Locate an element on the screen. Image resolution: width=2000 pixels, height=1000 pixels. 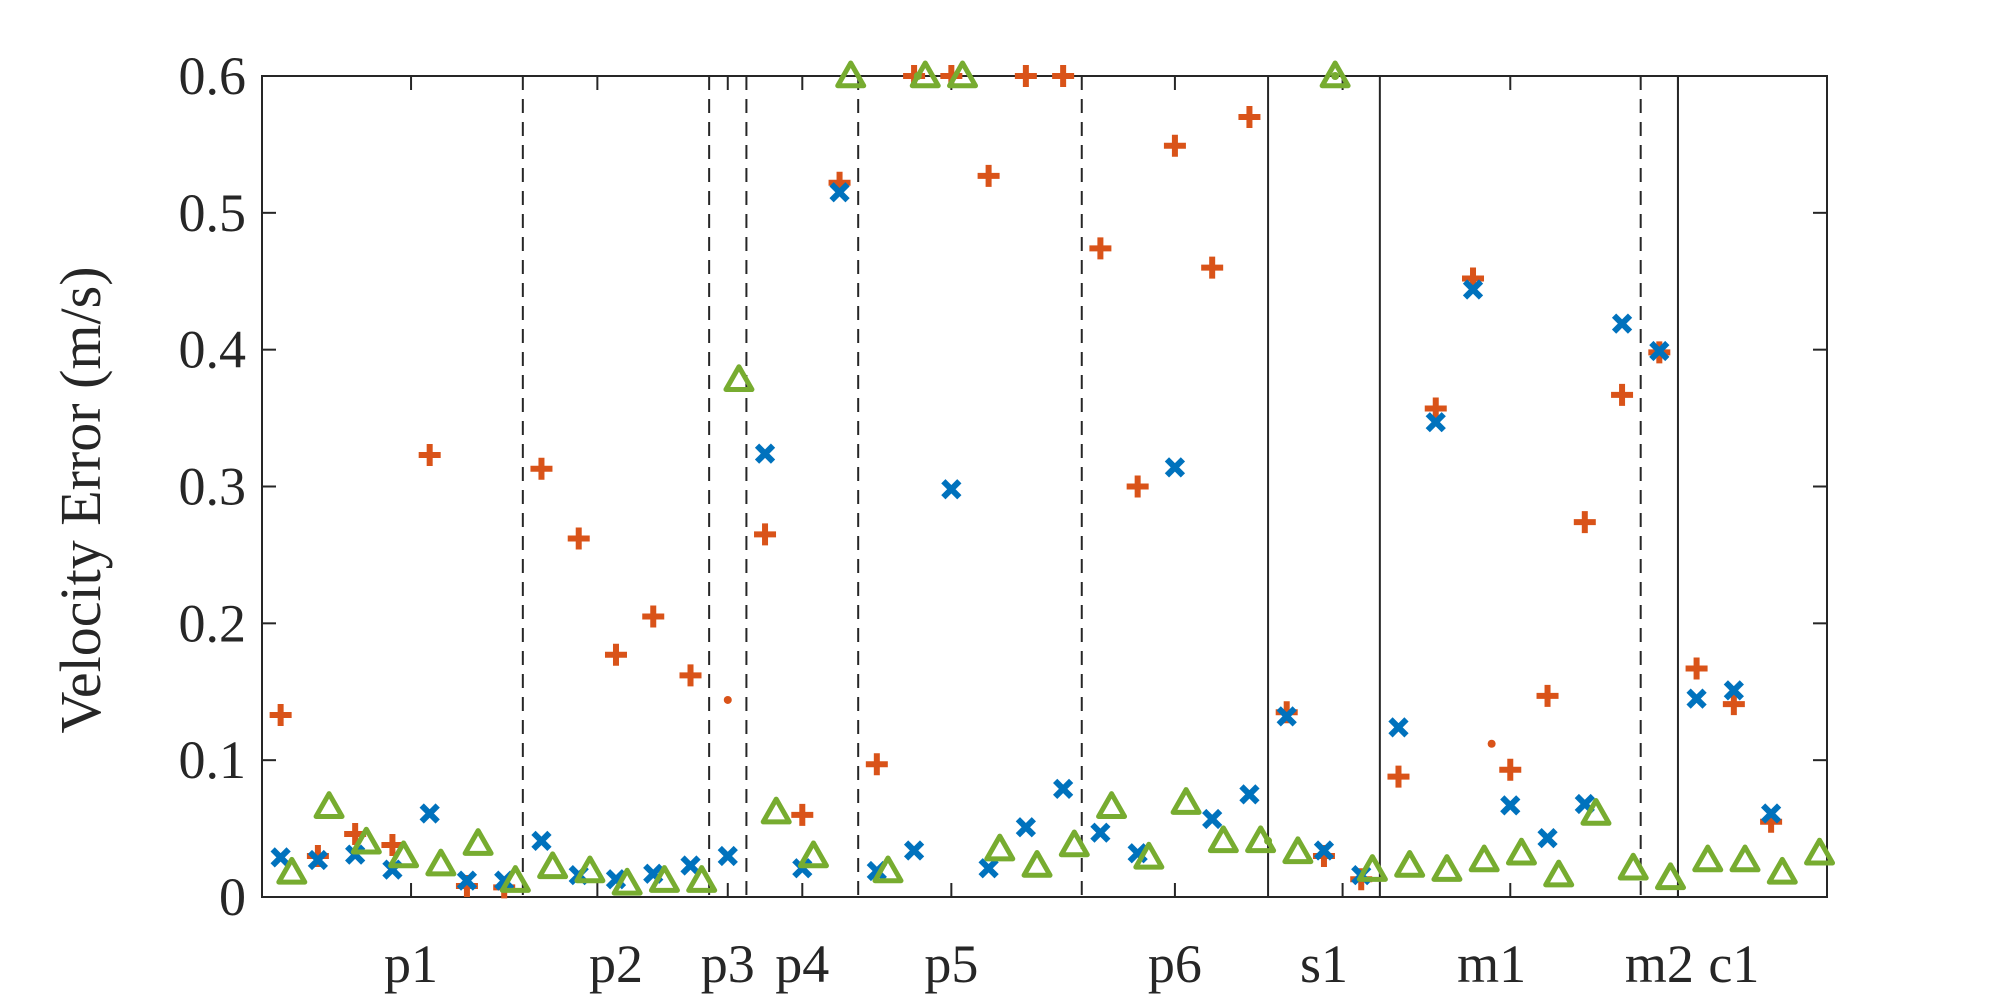
y-tick-label: 0.3 is located at coordinates (213, 487).